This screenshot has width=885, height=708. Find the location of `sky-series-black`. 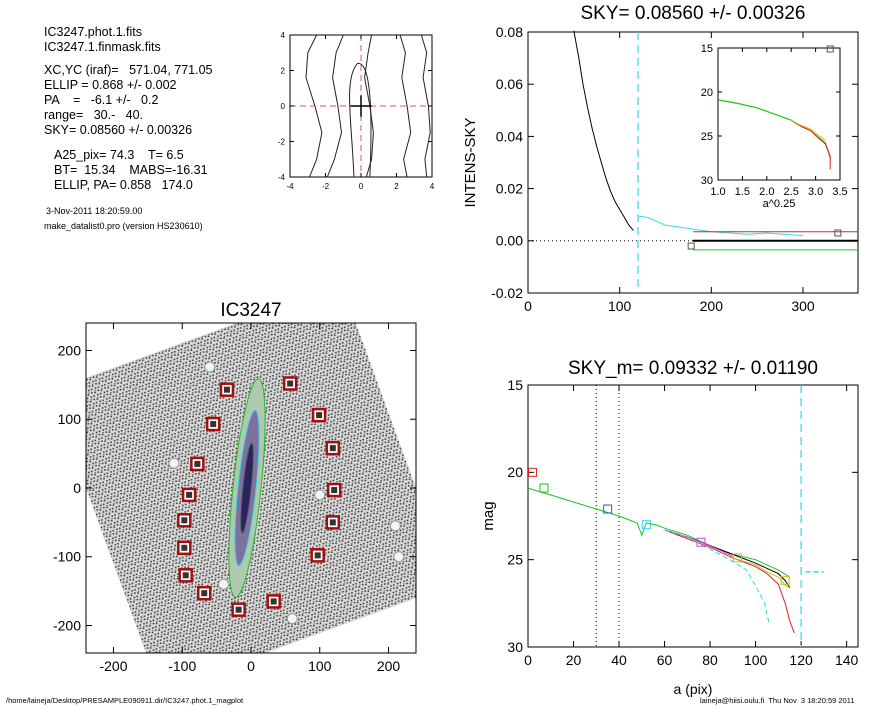

sky-series-black is located at coordinates (603, 130).